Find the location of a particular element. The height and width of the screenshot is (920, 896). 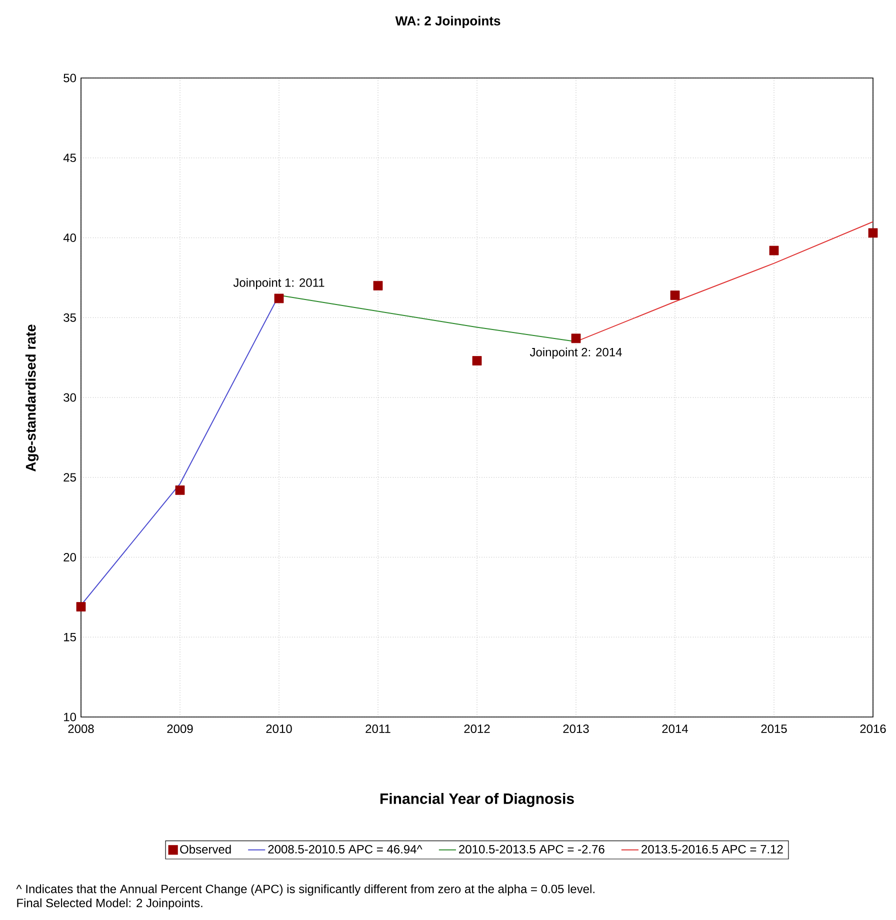

x-tick-label: 2008 is located at coordinates (81, 729).